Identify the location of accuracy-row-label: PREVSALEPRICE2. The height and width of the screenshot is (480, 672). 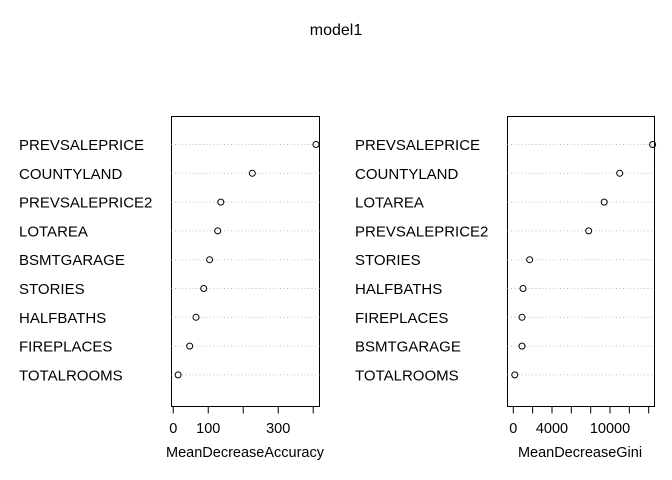
(85, 203).